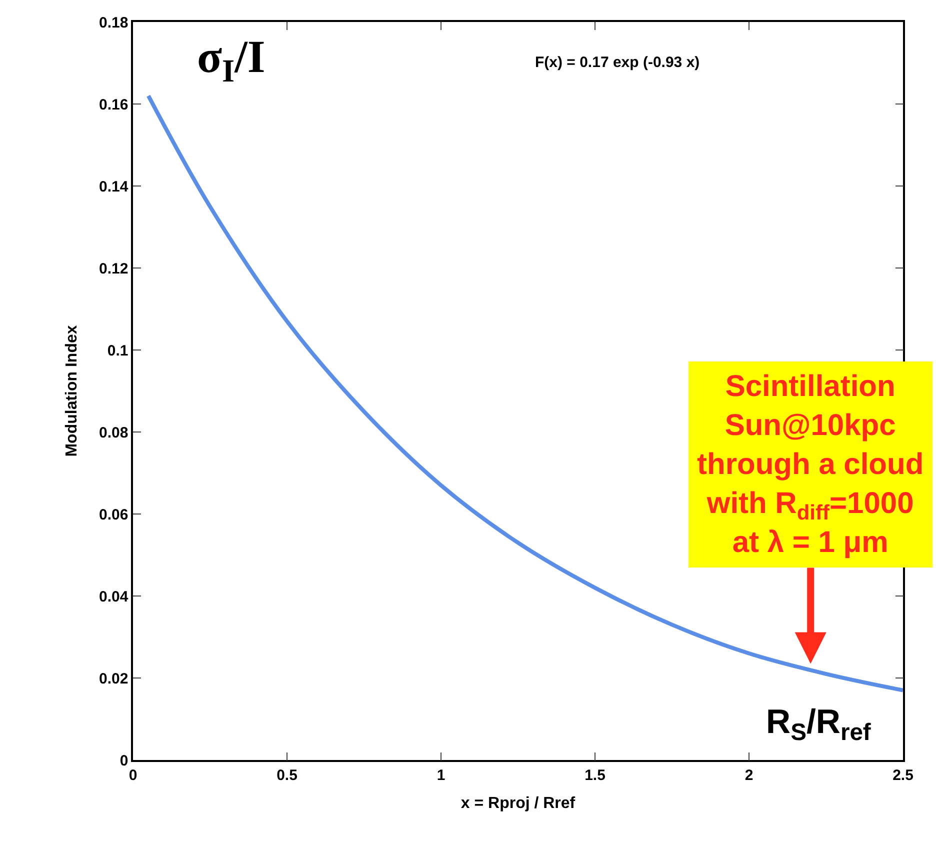 The image size is (936, 841). I want to click on y-tick-label: 0.02, so click(113, 679).